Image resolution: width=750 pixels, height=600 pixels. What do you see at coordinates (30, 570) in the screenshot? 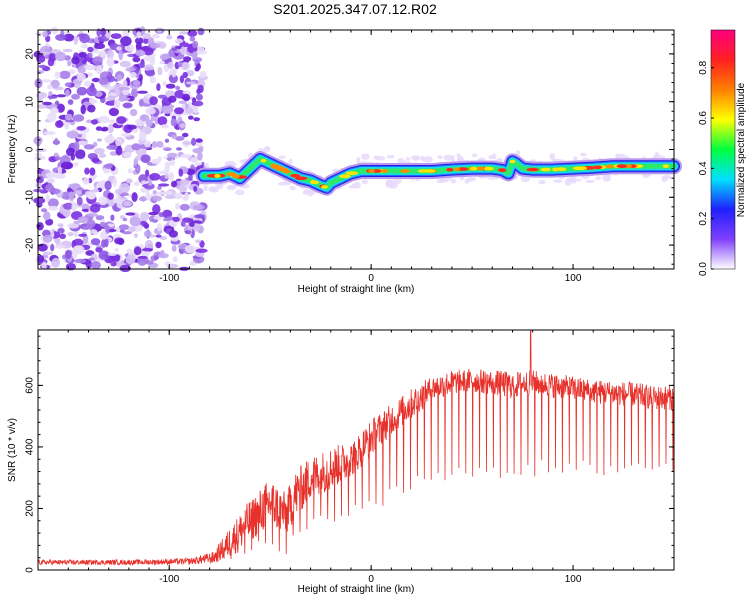
I see `snr-y-tick-label: 0` at bounding box center [30, 570].